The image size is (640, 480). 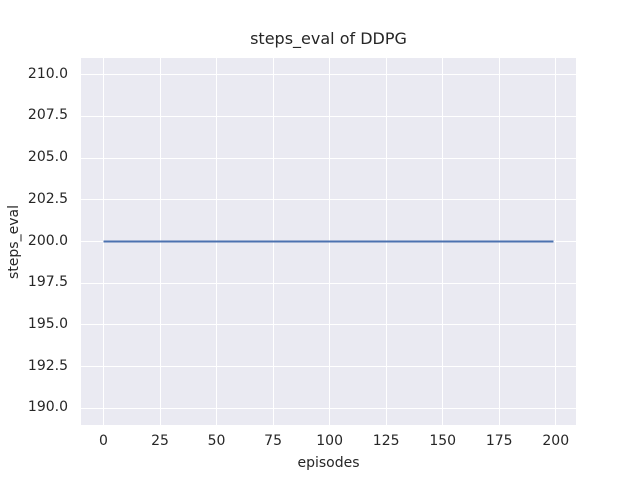 What do you see at coordinates (160, 441) in the screenshot?
I see `x-tick-label: 25` at bounding box center [160, 441].